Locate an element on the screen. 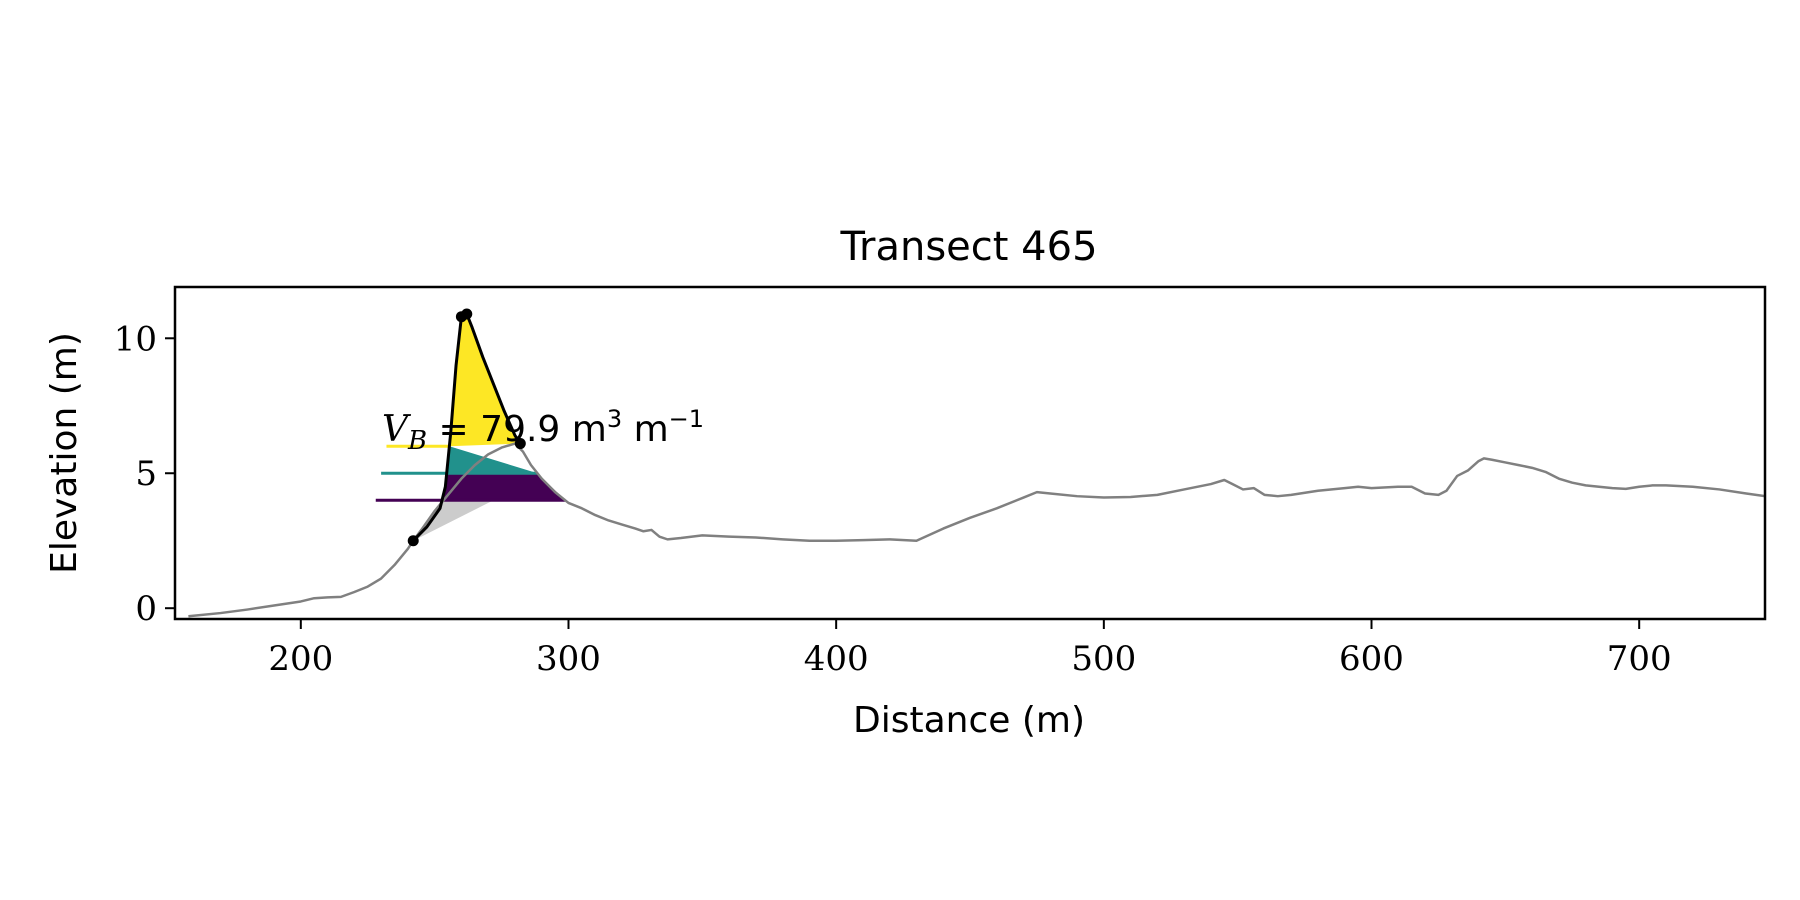  x-tick-label-200: 200 is located at coordinates (300, 659).